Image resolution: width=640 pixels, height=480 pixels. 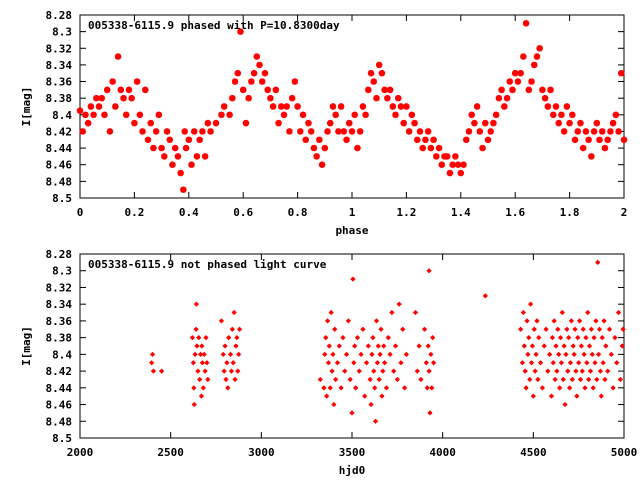 I want to click on x-tick-label: 3500, so click(x=352, y=452).